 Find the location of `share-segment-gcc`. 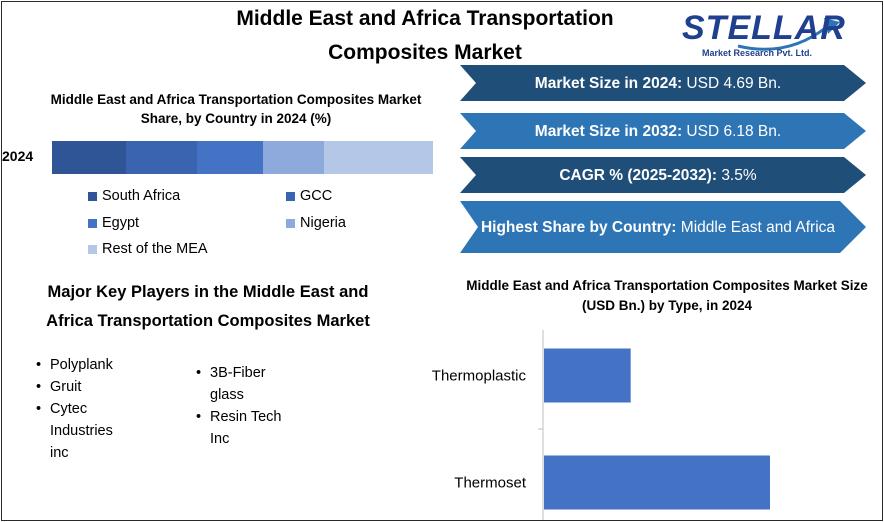

share-segment-gcc is located at coordinates (161, 157).